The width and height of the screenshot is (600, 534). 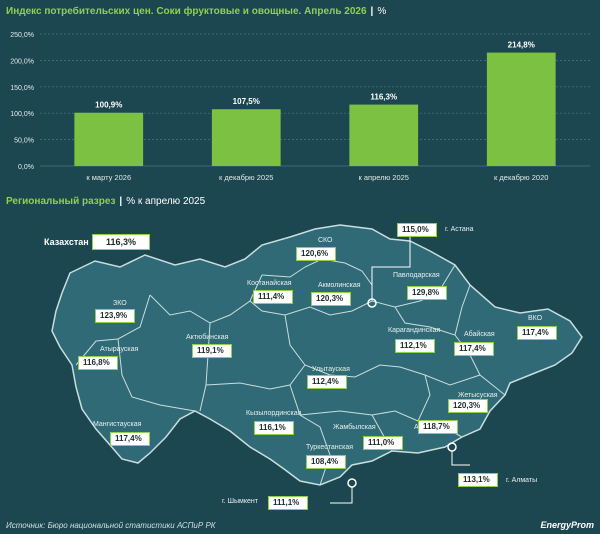 I want to click on region-value: 123,9%, so click(x=115, y=316).